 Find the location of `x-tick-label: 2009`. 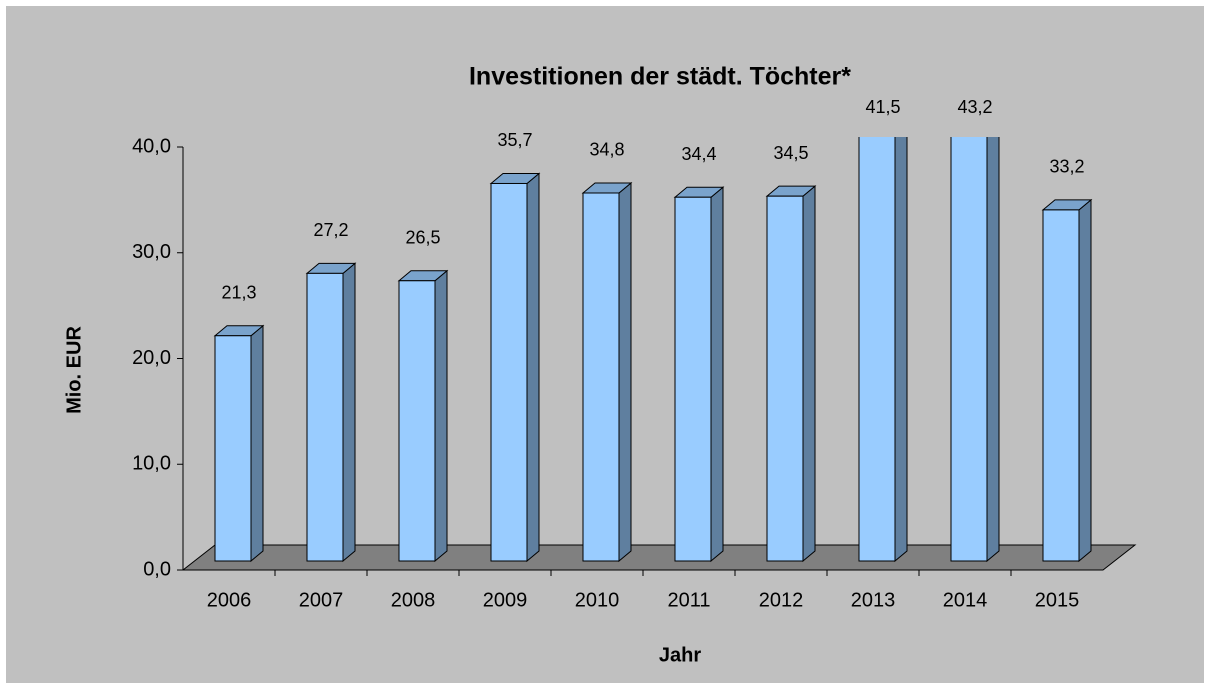

x-tick-label: 2009 is located at coordinates (505, 600).